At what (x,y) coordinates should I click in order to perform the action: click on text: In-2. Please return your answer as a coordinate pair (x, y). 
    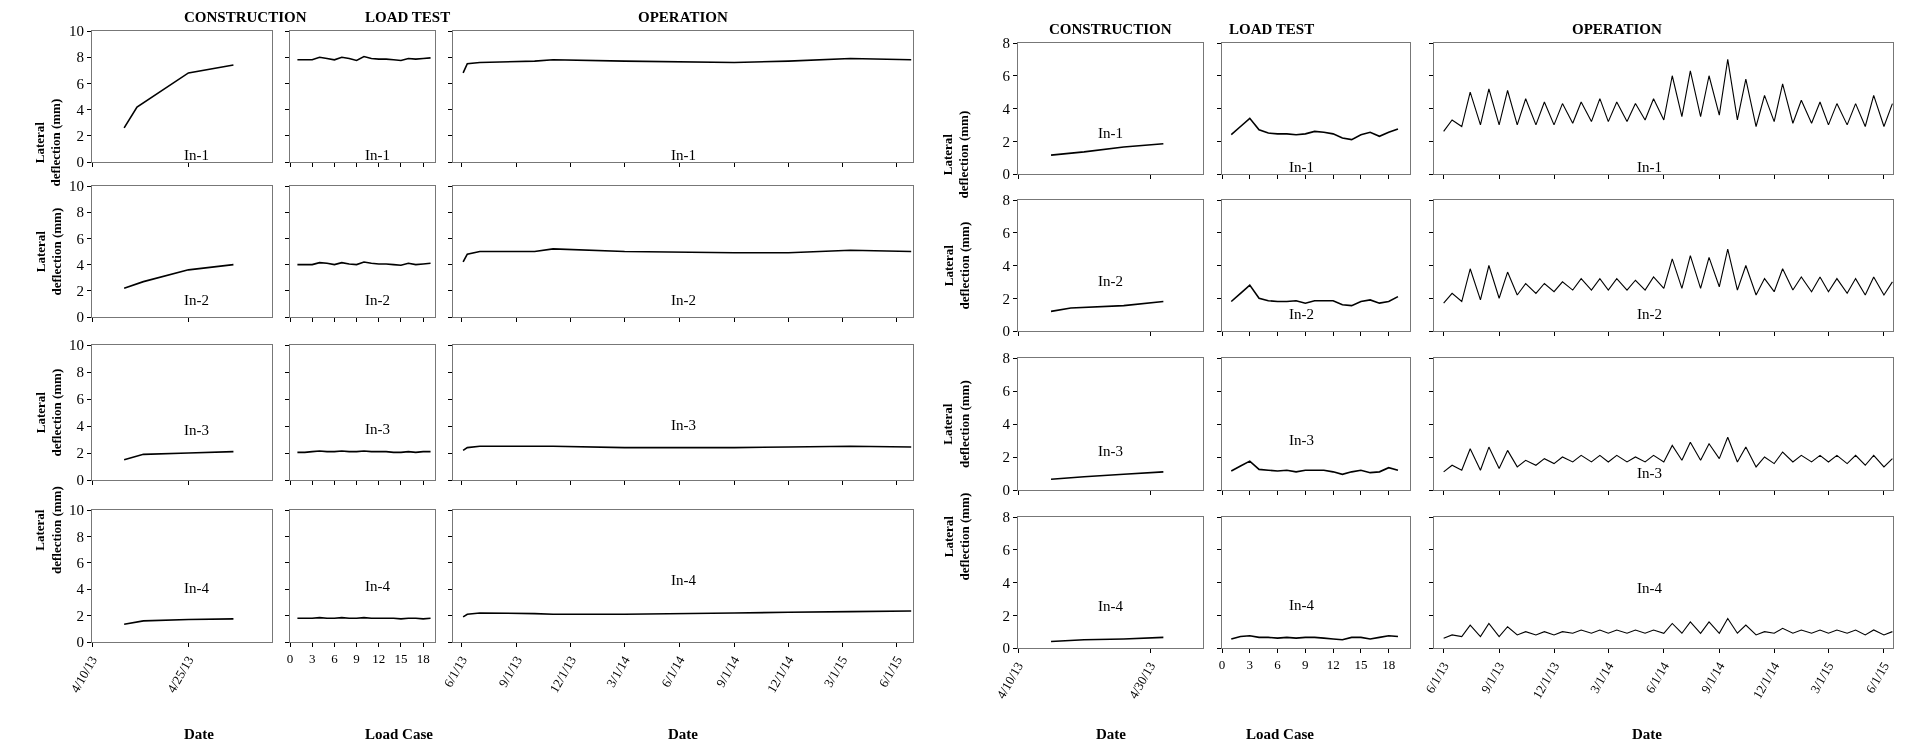
    Looking at the image, I should click on (683, 300).